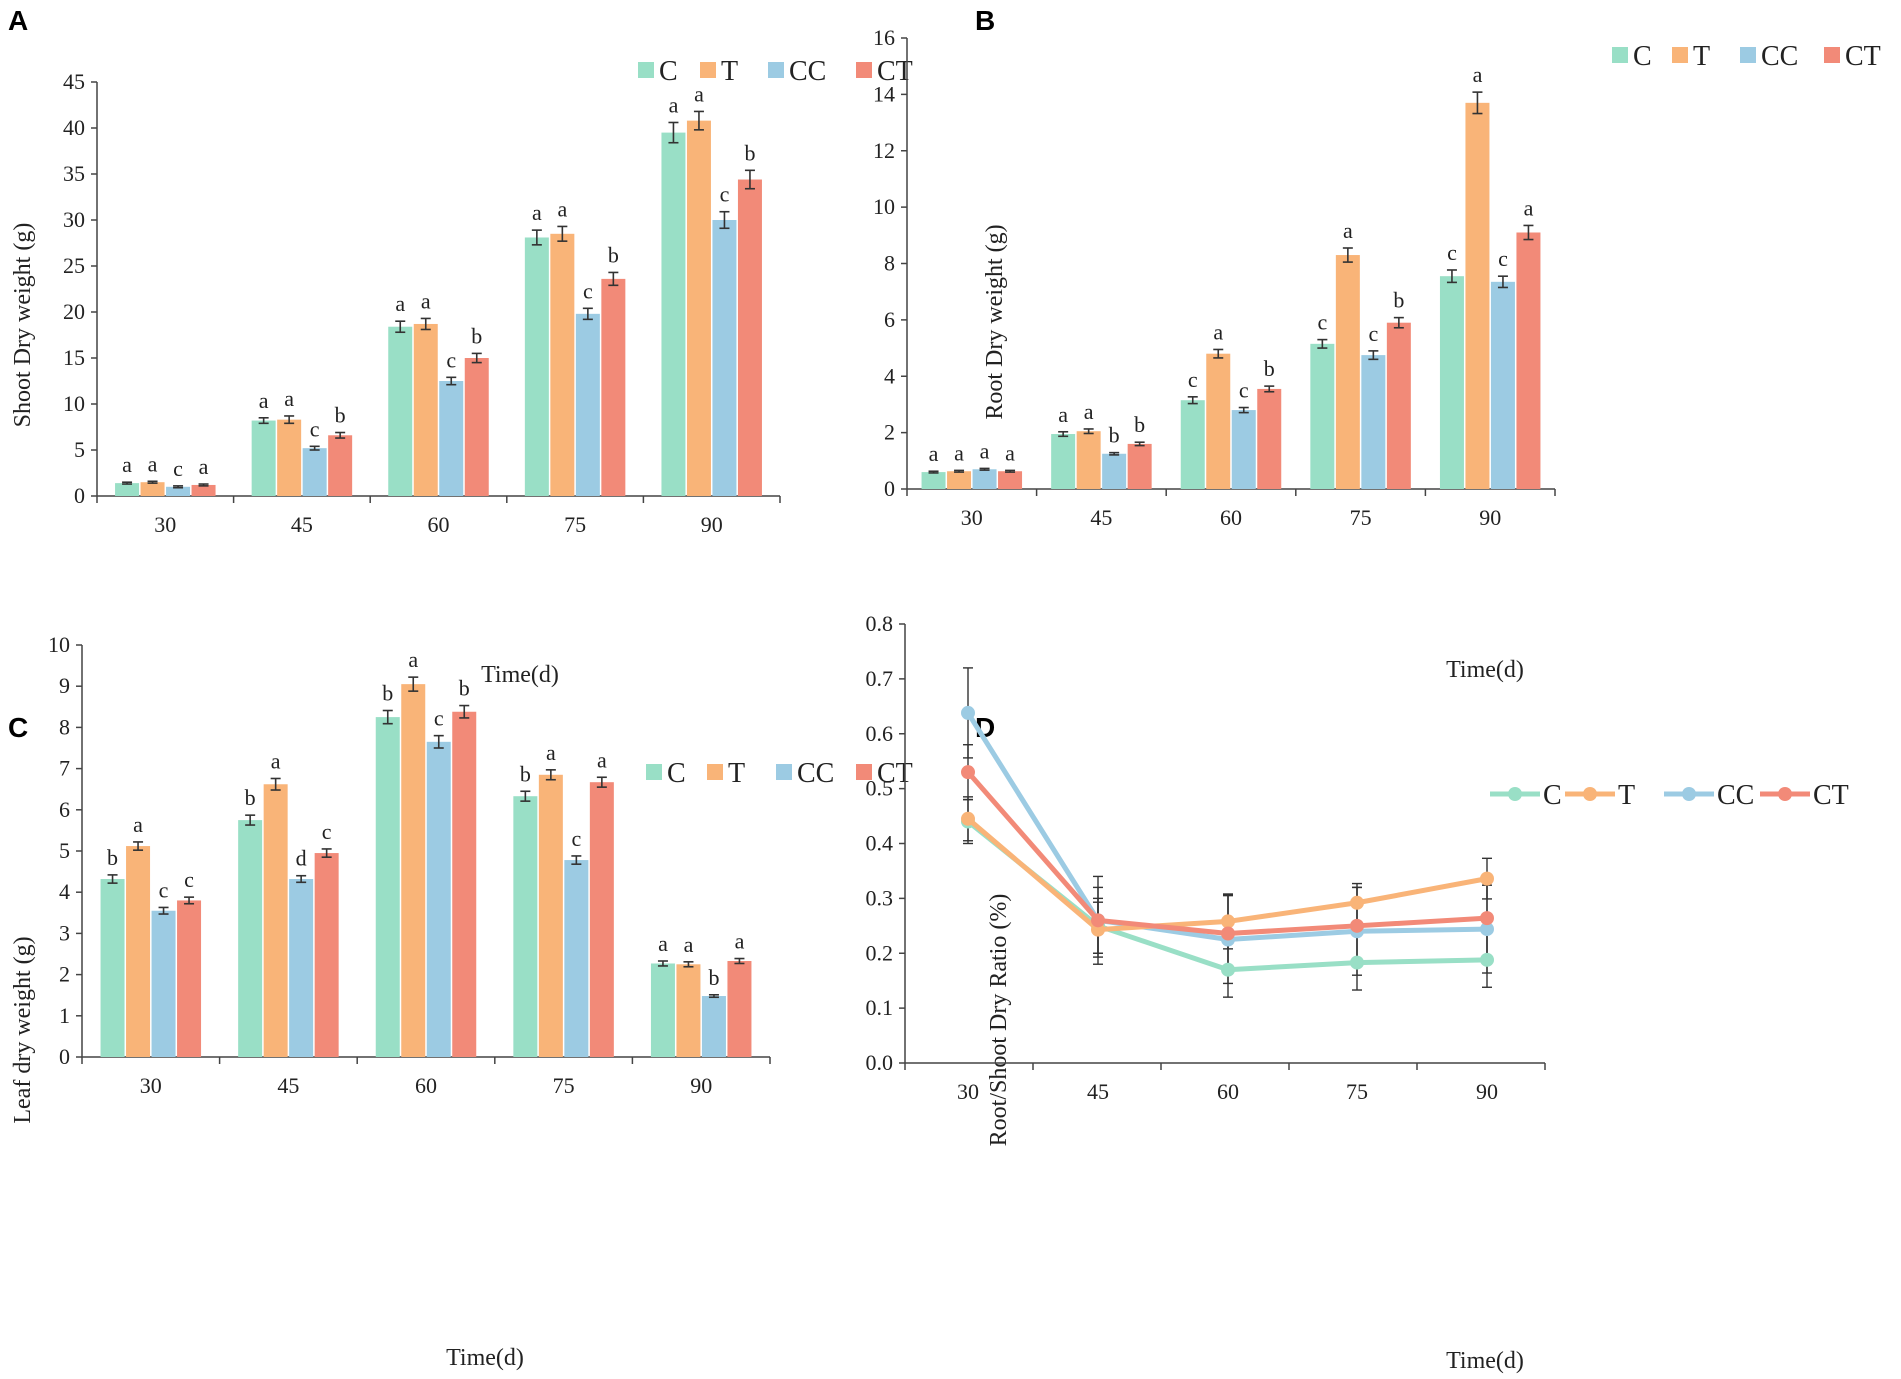 This screenshot has width=1901, height=1379. Describe the element at coordinates (64, 768) in the screenshot. I see `panel-c-y-tick-label: 7` at that location.